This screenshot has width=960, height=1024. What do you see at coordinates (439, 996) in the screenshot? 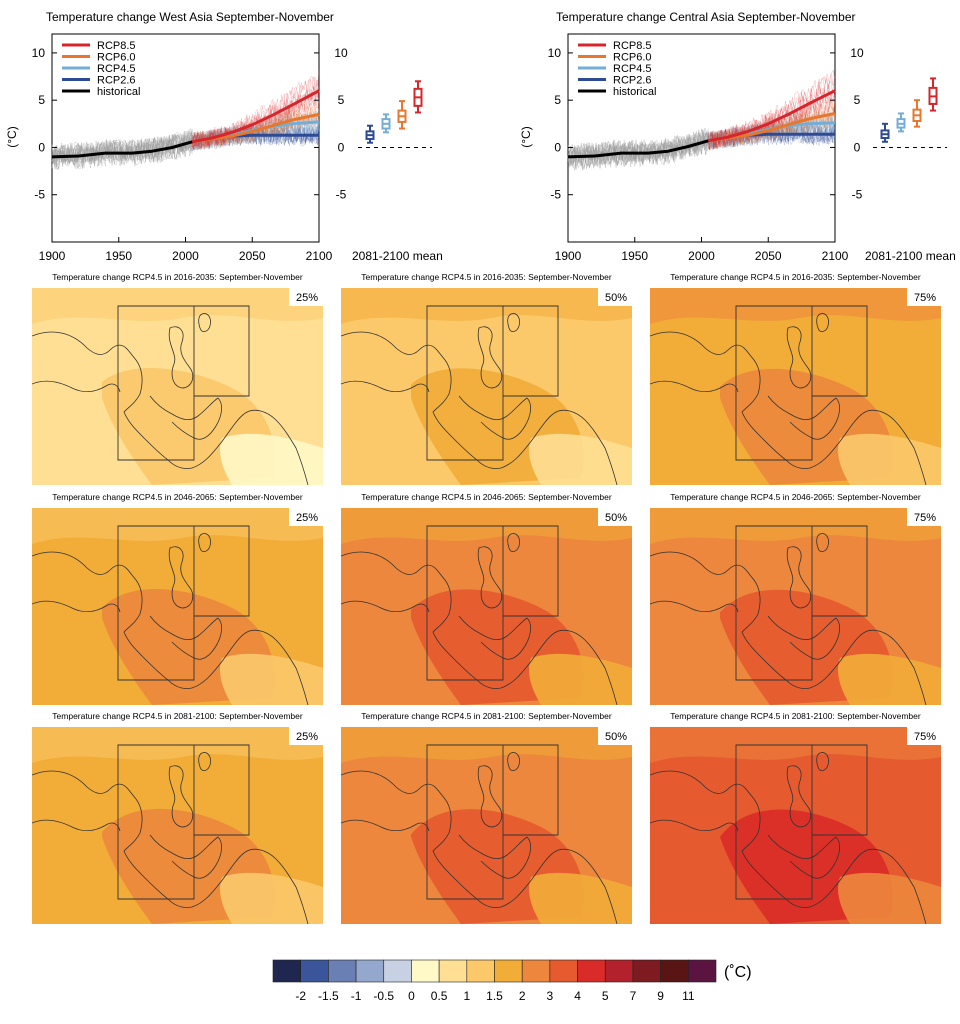
I see `colorbar-tick-label: 0.5` at bounding box center [439, 996].